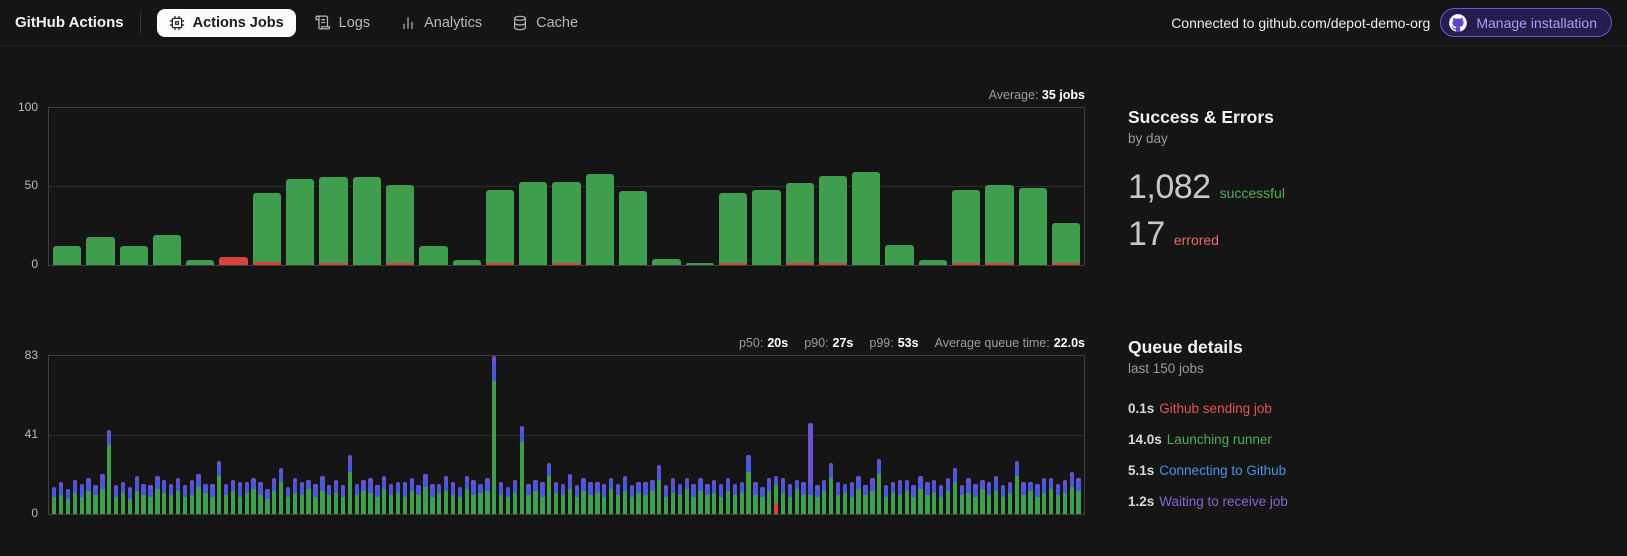 Image resolution: width=1627 pixels, height=556 pixels. Describe the element at coordinates (1526, 22) in the screenshot. I see `manage-installation-button: Manage installation` at that location.